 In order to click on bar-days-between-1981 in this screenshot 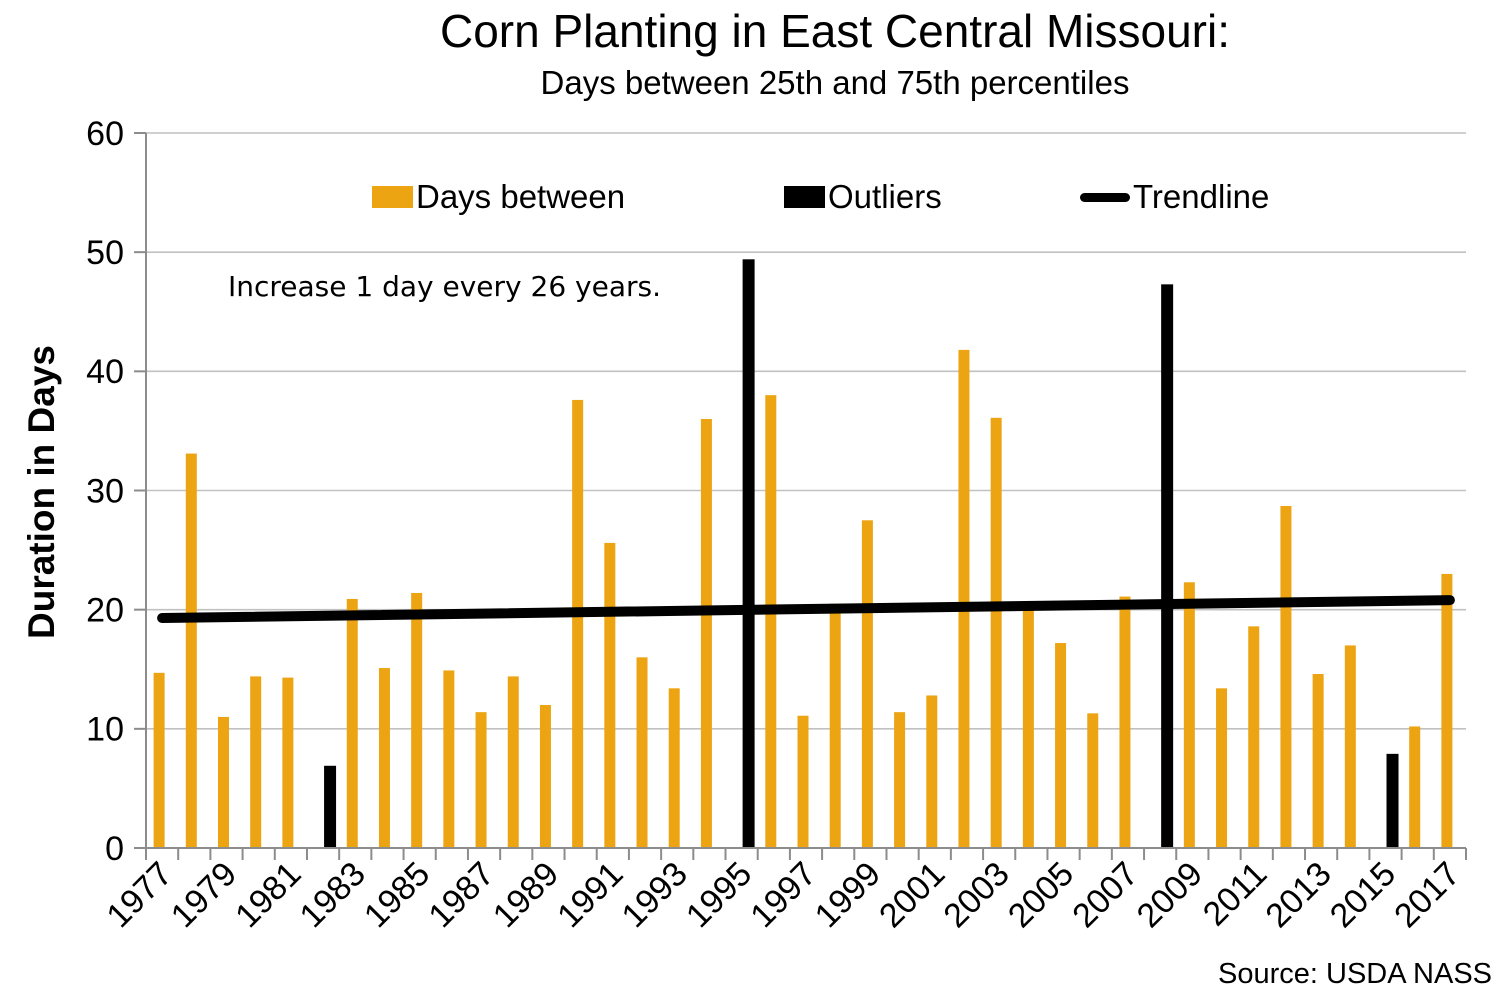, I will do `click(288, 762)`.